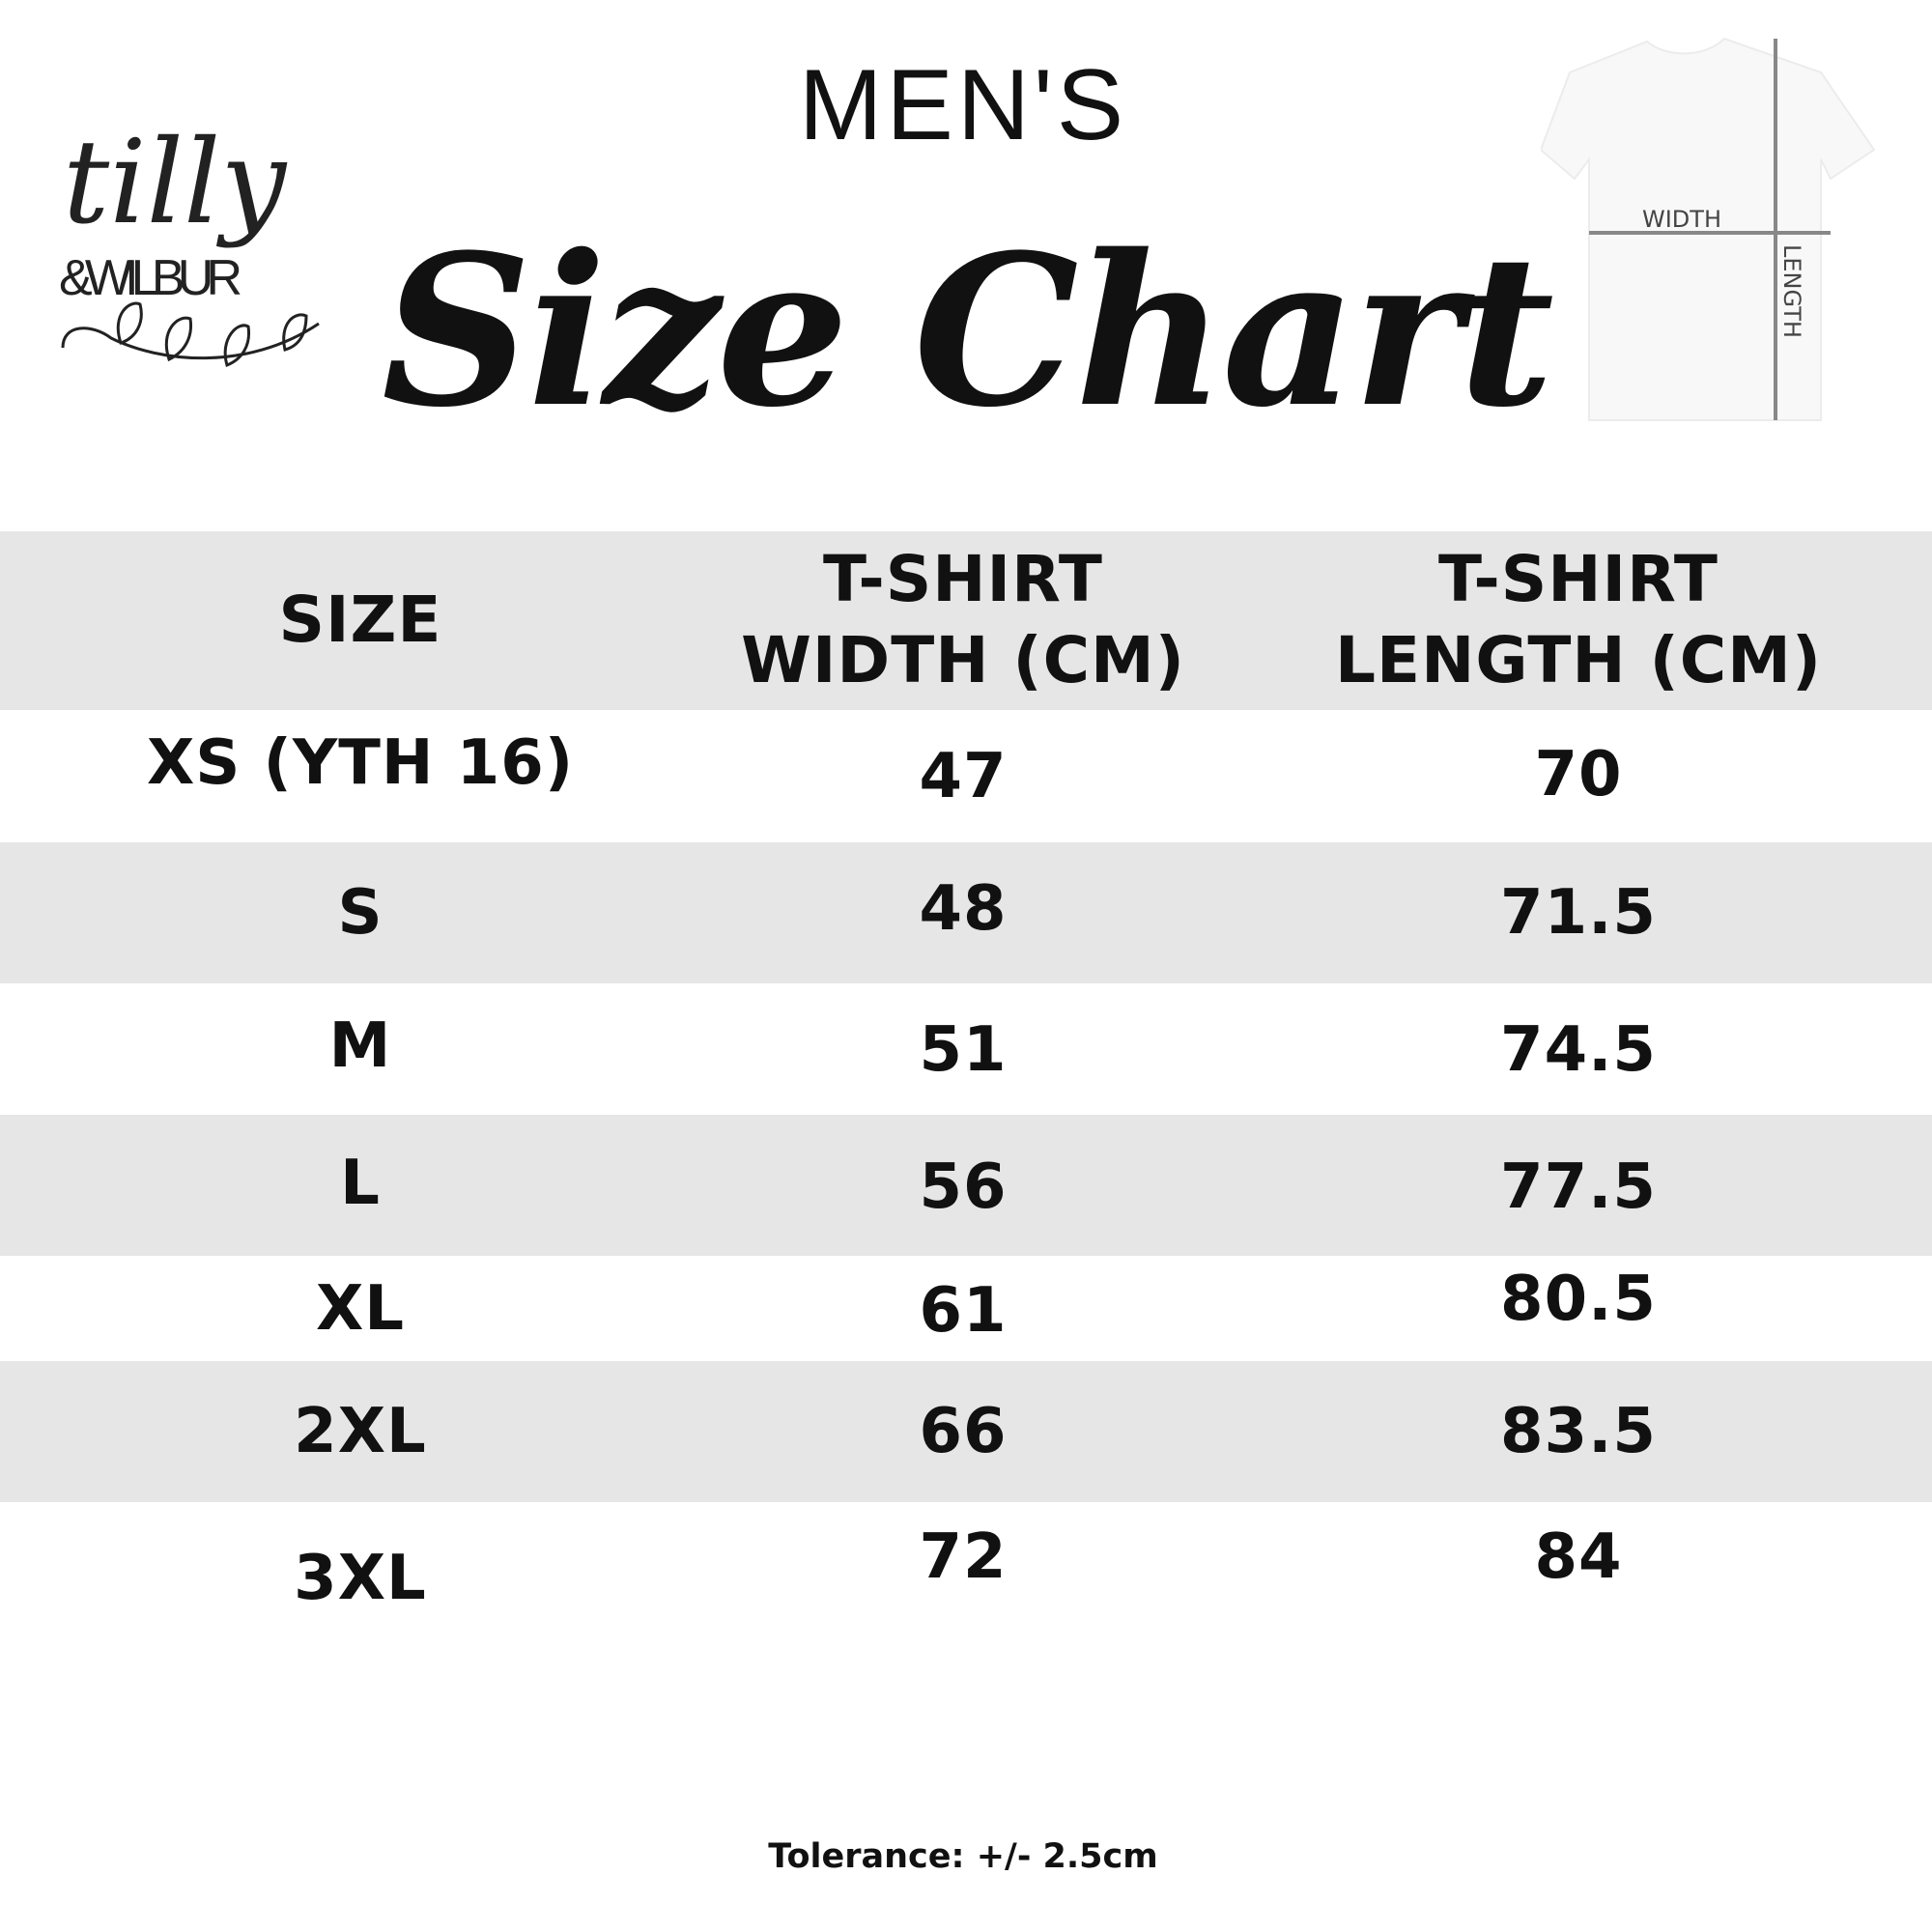 The width and height of the screenshot is (1932, 1932). I want to click on width-cell: 47, so click(963, 776).